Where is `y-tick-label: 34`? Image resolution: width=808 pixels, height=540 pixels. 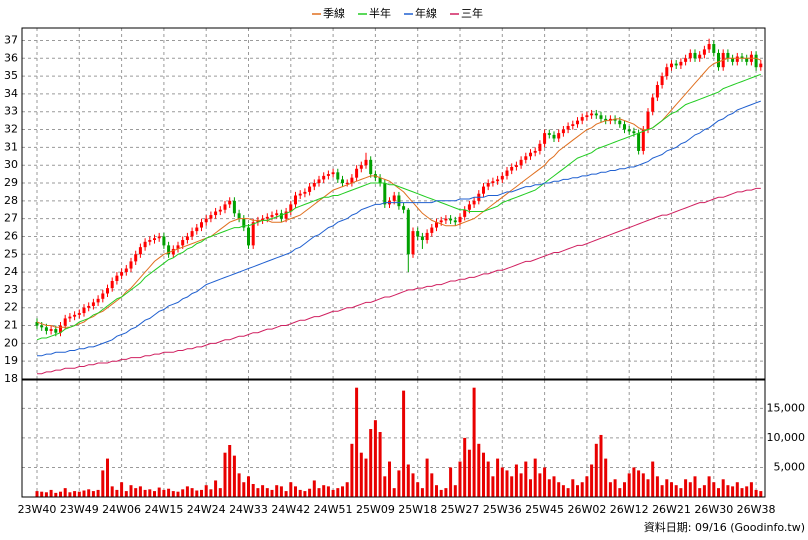
y-tick-label: 34 is located at coordinates (11, 93).